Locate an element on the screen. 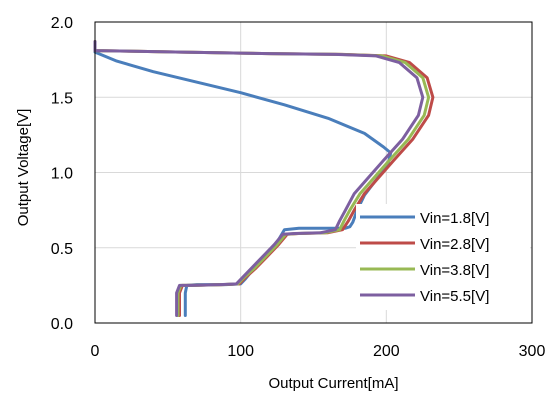 The width and height of the screenshot is (551, 394). legend-background is located at coordinates (443, 257).